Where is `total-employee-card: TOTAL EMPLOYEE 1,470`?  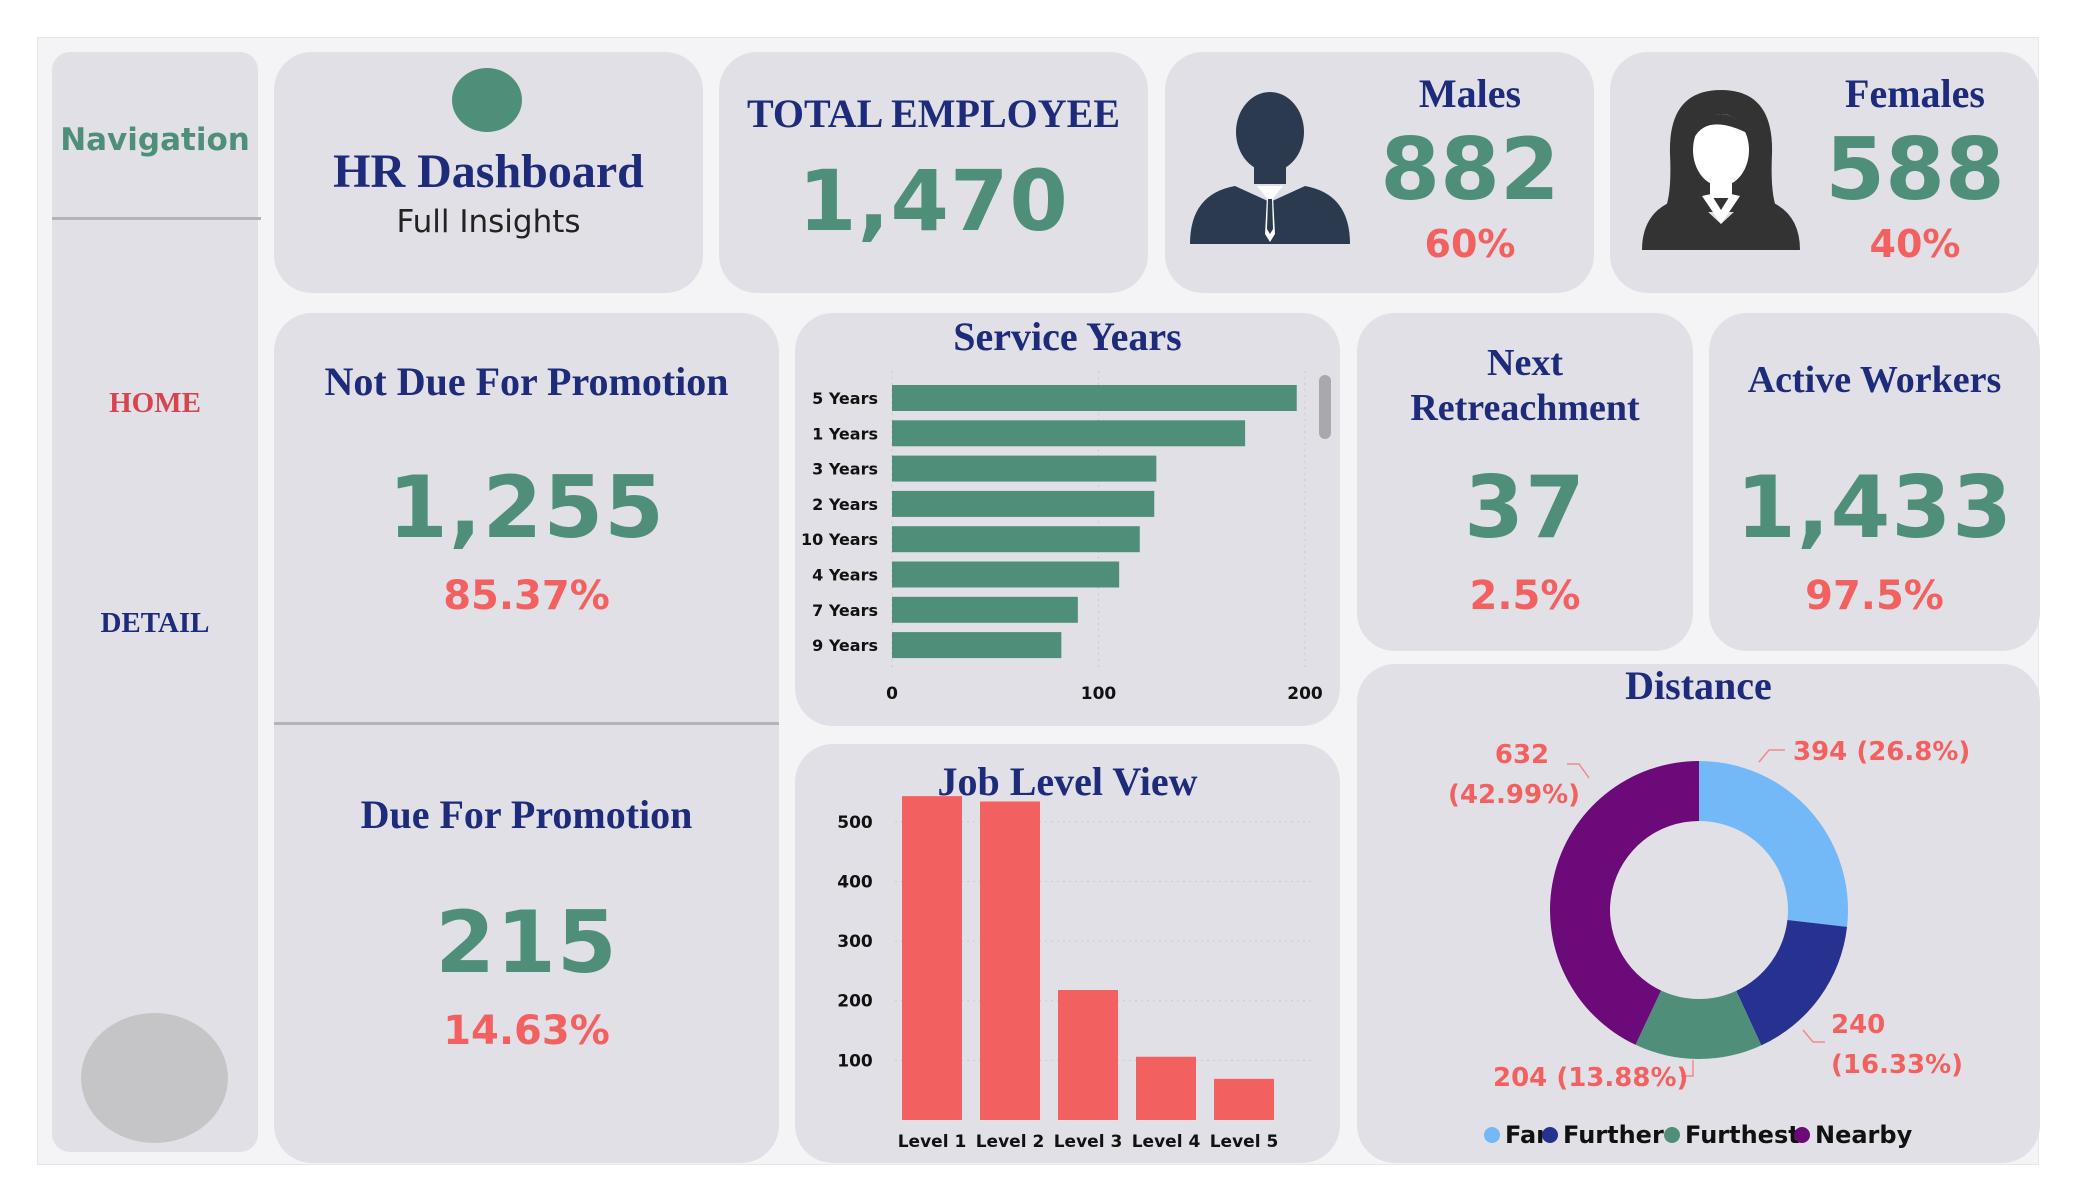
total-employee-card: TOTAL EMPLOYEE 1,470 is located at coordinates (933, 172).